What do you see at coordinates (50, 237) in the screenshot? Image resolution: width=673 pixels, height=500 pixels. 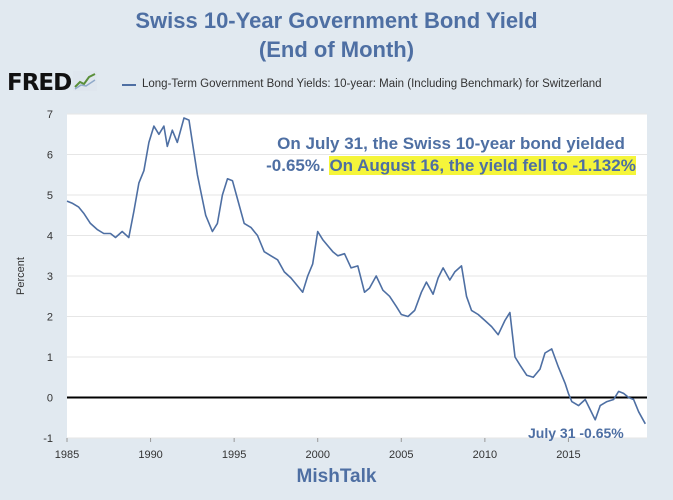 I see `y-tick-label: 4` at bounding box center [50, 237].